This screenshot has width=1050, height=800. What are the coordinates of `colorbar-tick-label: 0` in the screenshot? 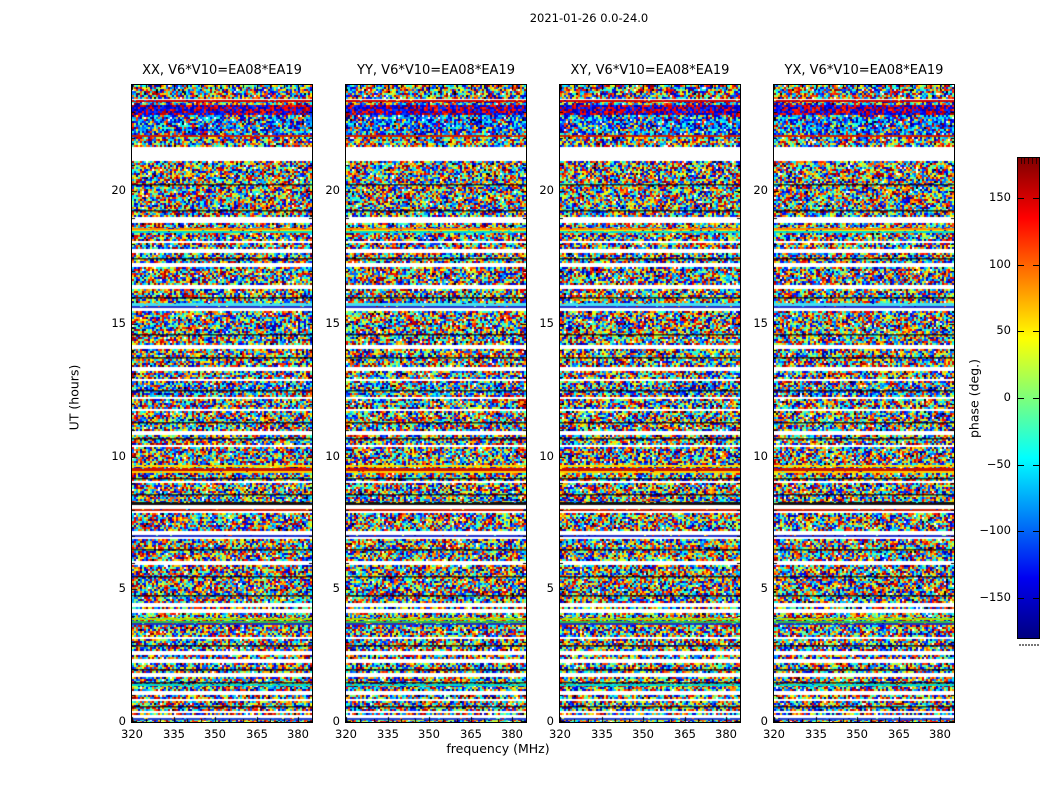 It's located at (1007, 397).